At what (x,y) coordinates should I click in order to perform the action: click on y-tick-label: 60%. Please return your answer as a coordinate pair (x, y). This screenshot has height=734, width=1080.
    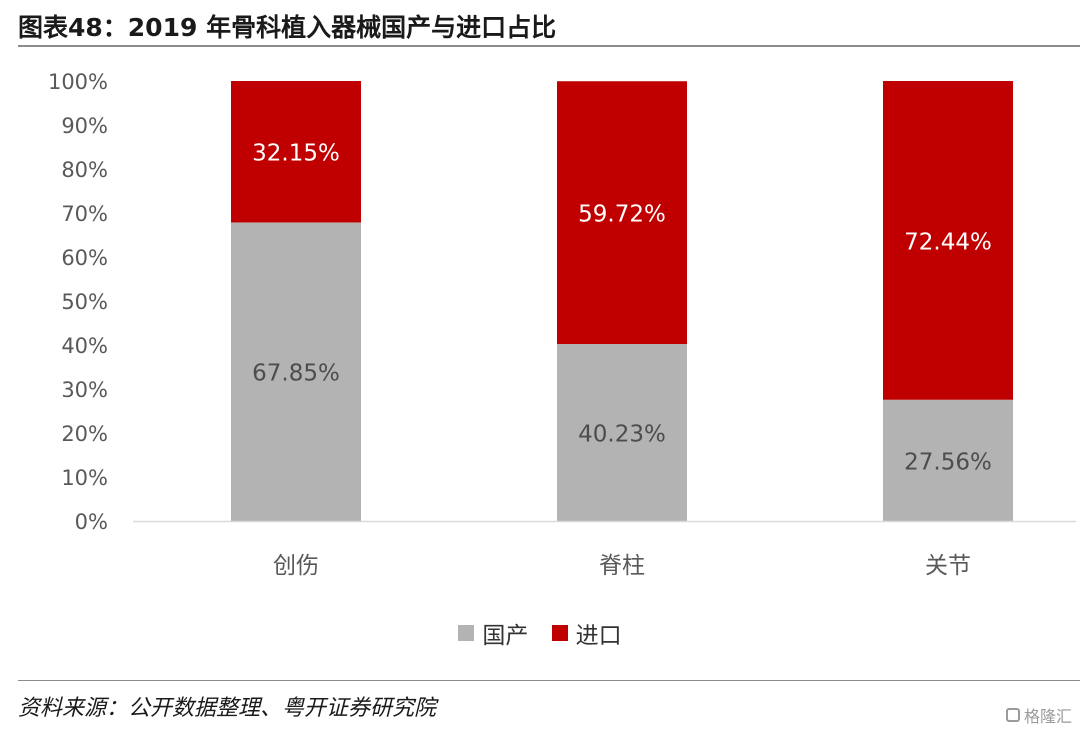
    Looking at the image, I should click on (84, 258).